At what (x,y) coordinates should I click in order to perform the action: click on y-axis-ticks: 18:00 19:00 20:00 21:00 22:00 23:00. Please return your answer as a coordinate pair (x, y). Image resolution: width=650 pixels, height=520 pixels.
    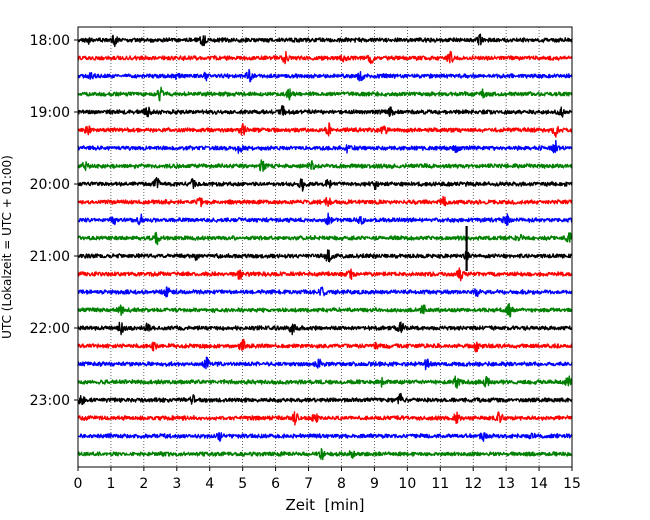
    Looking at the image, I should click on (54, 221).